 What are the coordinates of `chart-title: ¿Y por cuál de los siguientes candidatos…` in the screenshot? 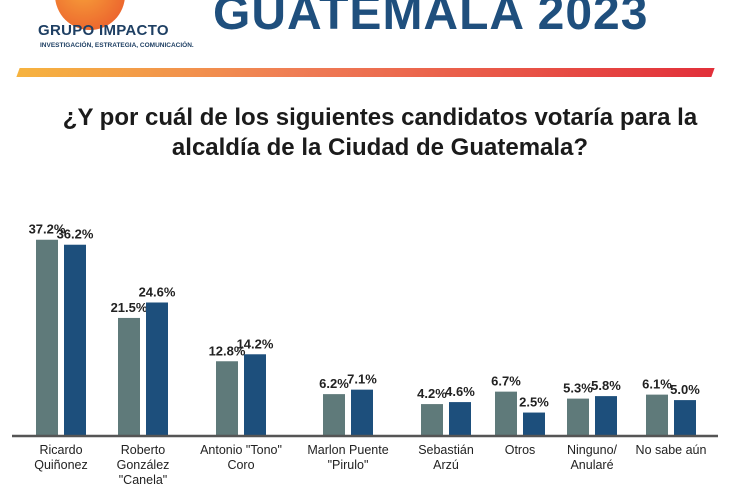 It's located at (380, 132).